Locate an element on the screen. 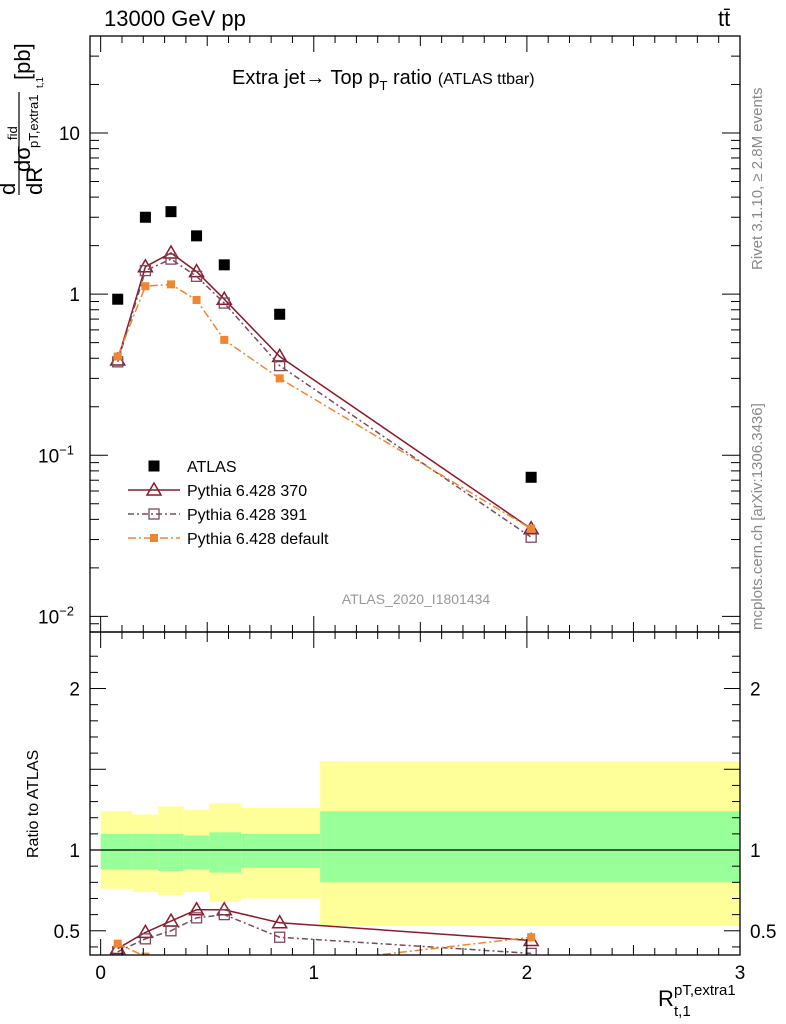 This screenshot has width=786, height=1024. svg-text: R is located at coordinates (666, 998).